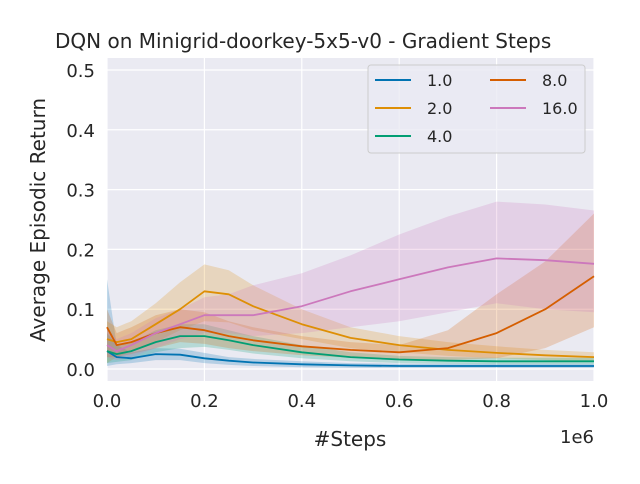 Image resolution: width=640 pixels, height=484 pixels. I want to click on line-series-2.0, so click(350, 324).